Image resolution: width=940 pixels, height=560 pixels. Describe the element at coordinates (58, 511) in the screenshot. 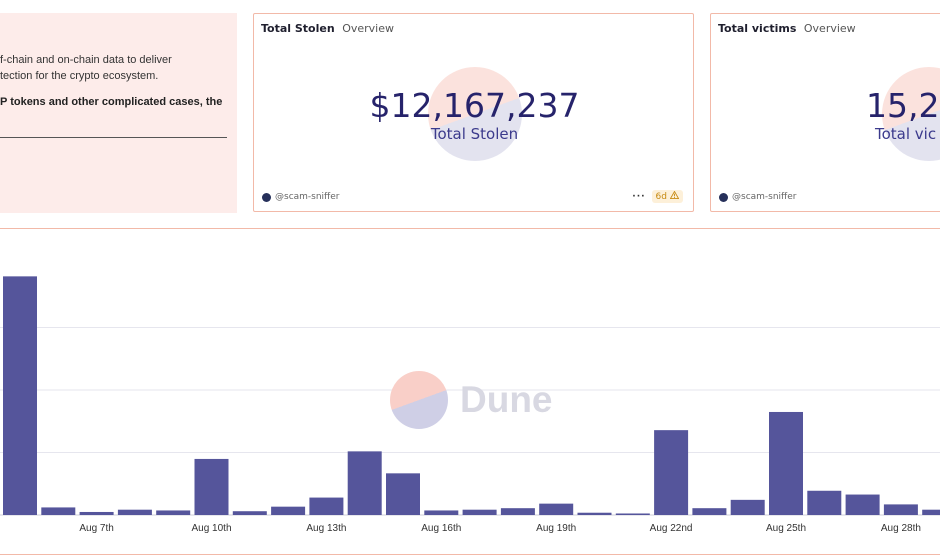

I see `bar-aug-6th` at that location.